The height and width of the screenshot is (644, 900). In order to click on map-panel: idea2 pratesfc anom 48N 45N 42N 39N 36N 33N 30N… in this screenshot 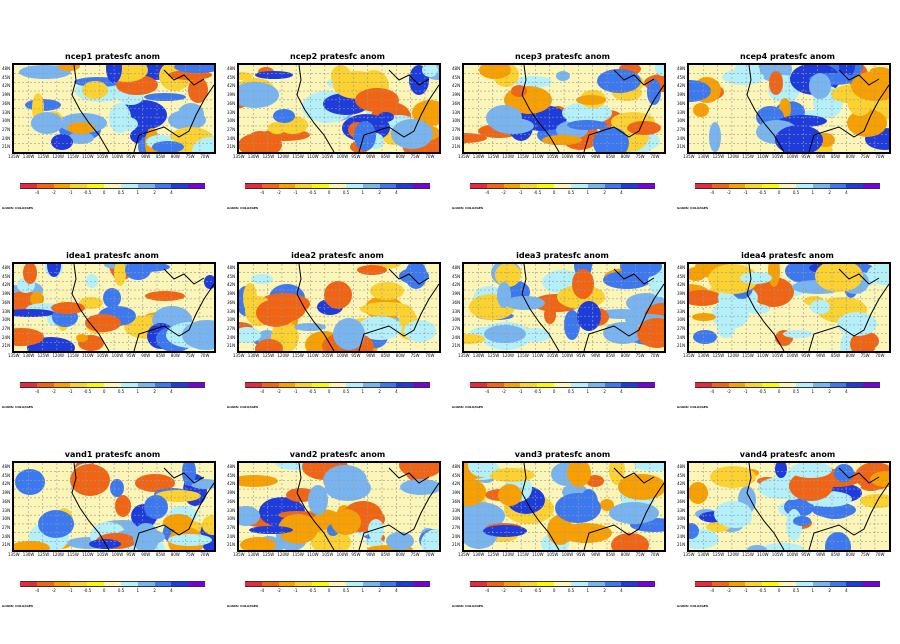, I will do `click(337, 345)`.